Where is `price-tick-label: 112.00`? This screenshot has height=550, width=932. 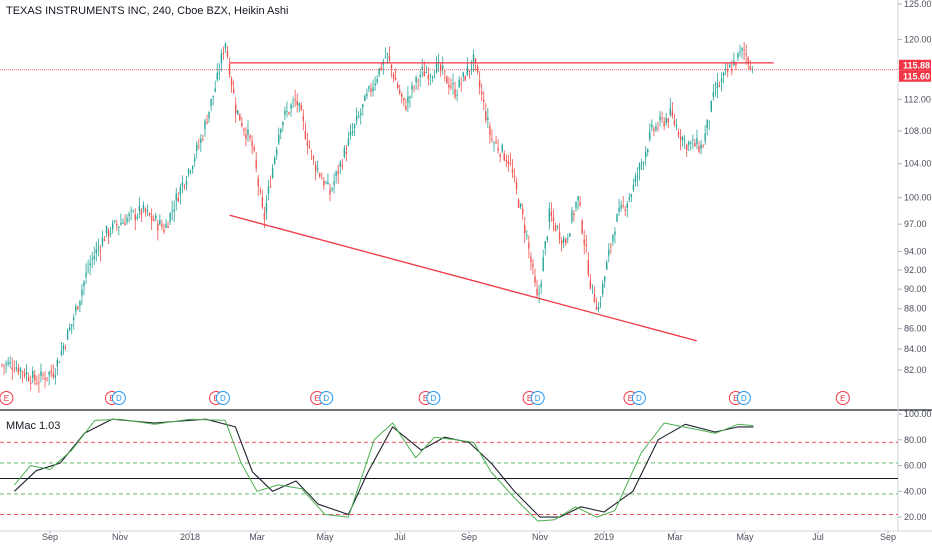 price-tick-label: 112.00 is located at coordinates (917, 99).